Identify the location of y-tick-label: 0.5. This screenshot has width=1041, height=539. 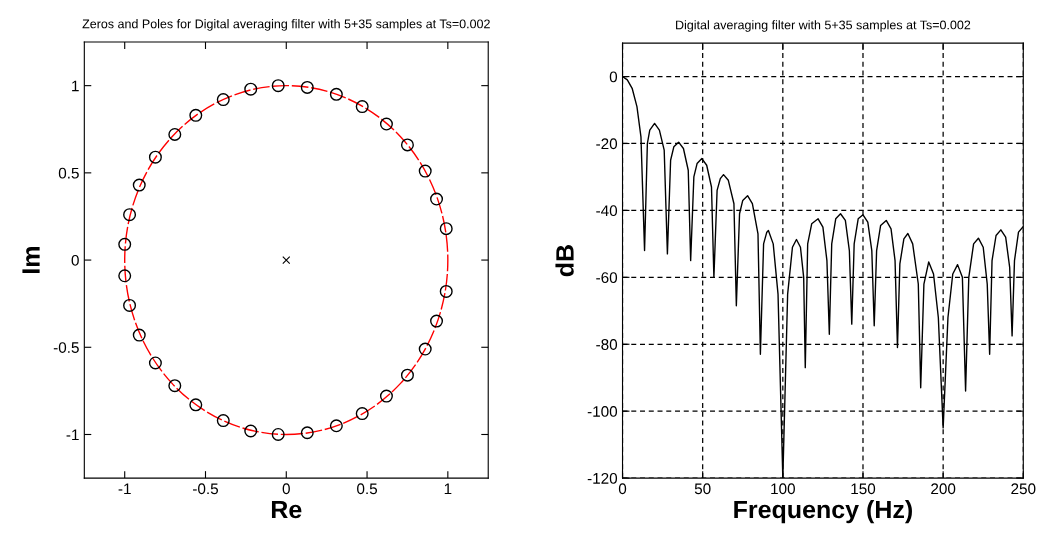
(68, 173).